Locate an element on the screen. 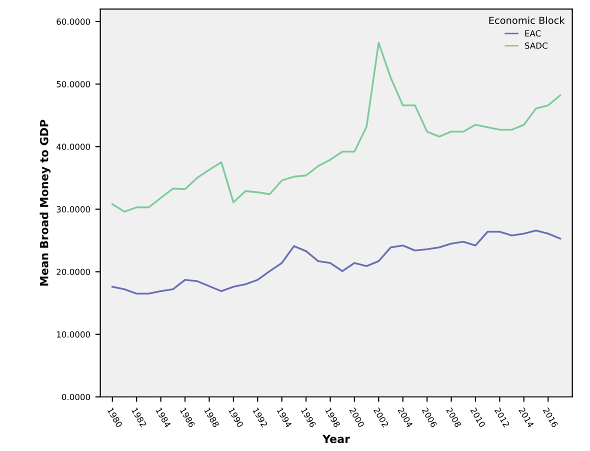  y-tick-label: 20.0000 is located at coordinates (73, 272).